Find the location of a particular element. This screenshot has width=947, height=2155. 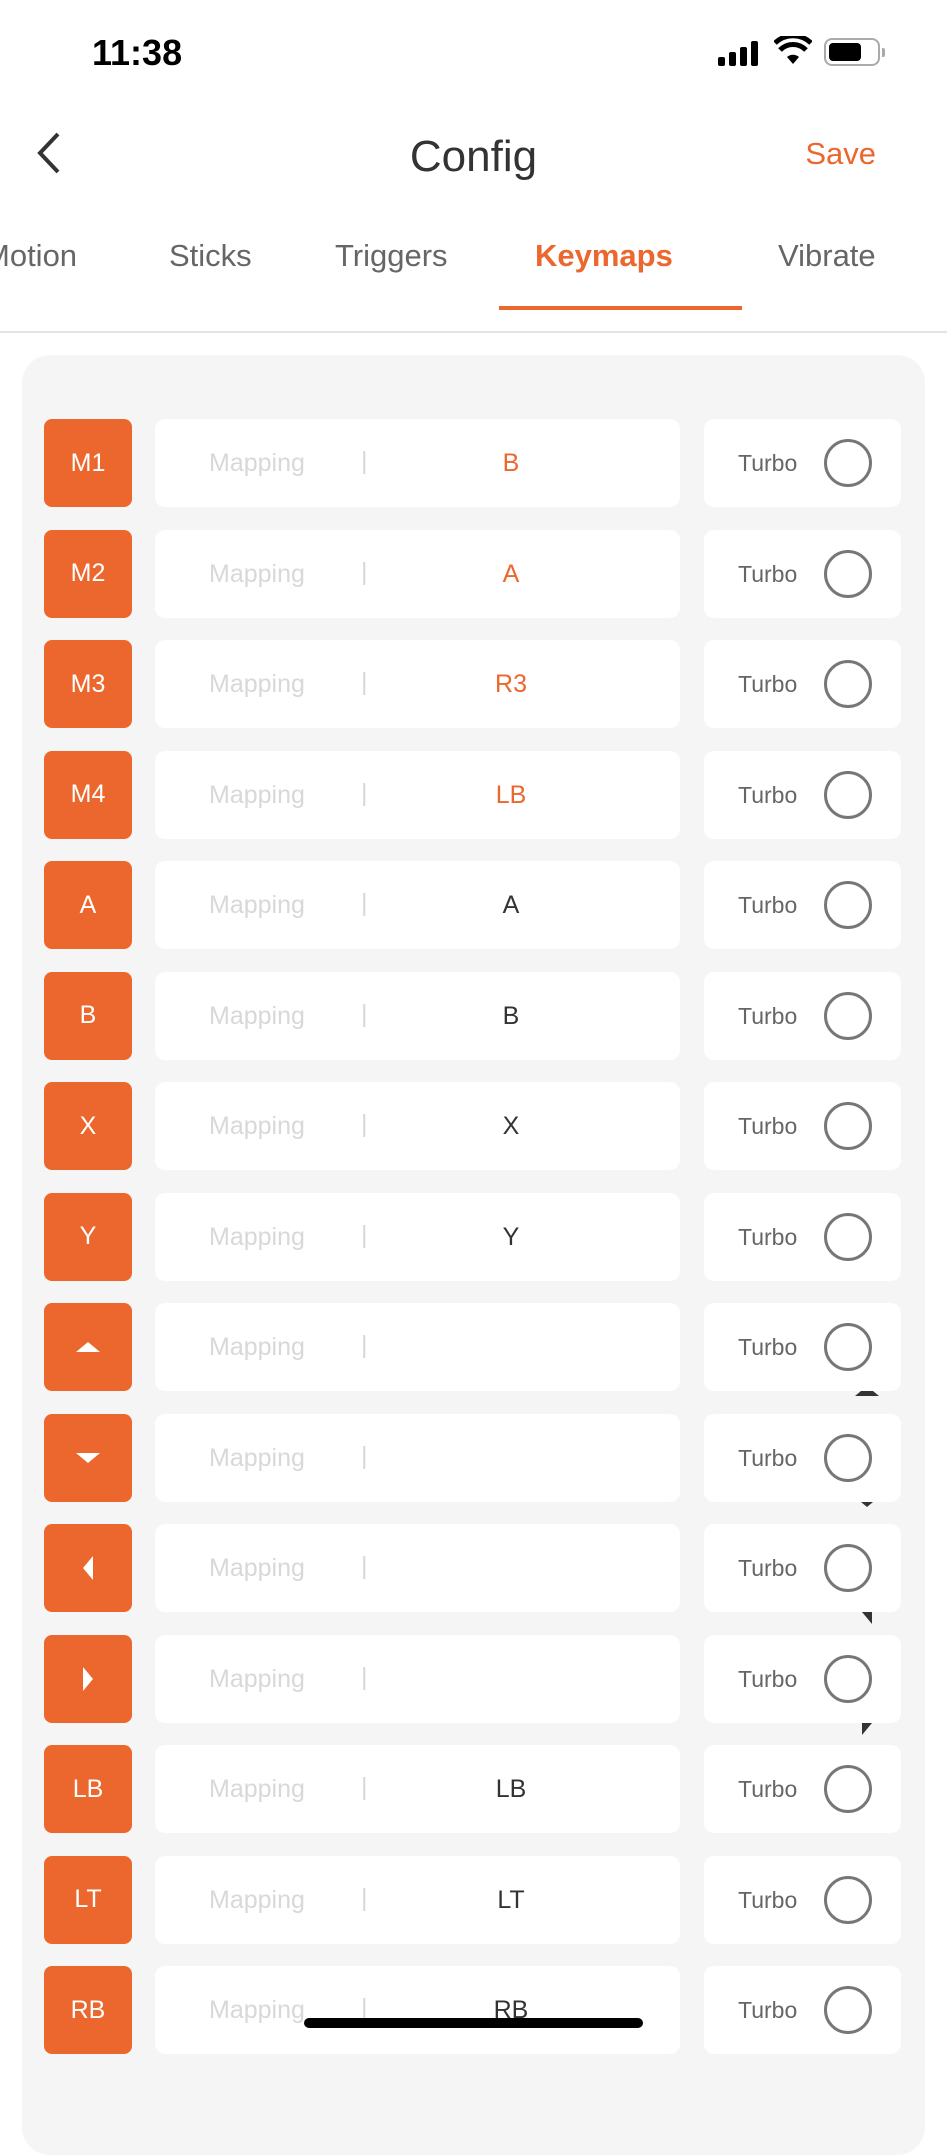

save-button: Save is located at coordinates (840, 153).